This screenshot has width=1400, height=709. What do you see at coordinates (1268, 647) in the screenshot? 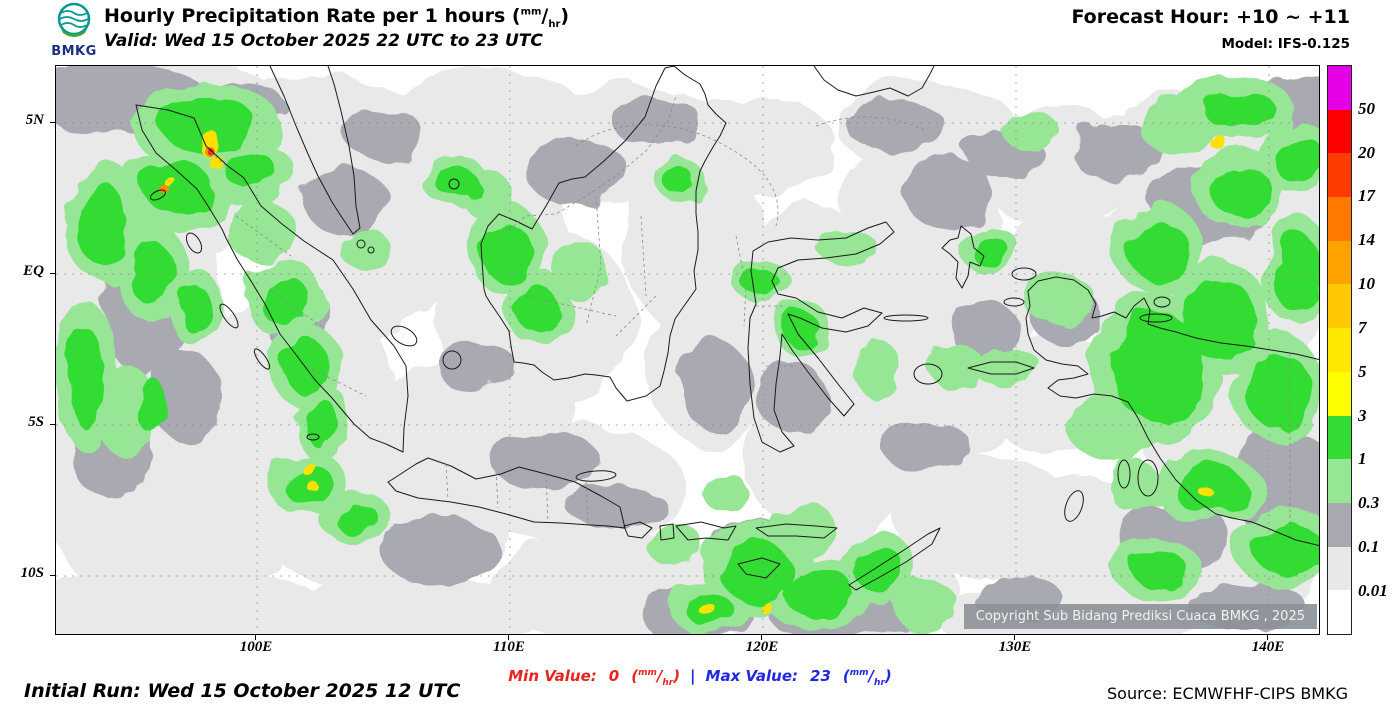
I see `lon-label-140e: 140E` at bounding box center [1268, 647].